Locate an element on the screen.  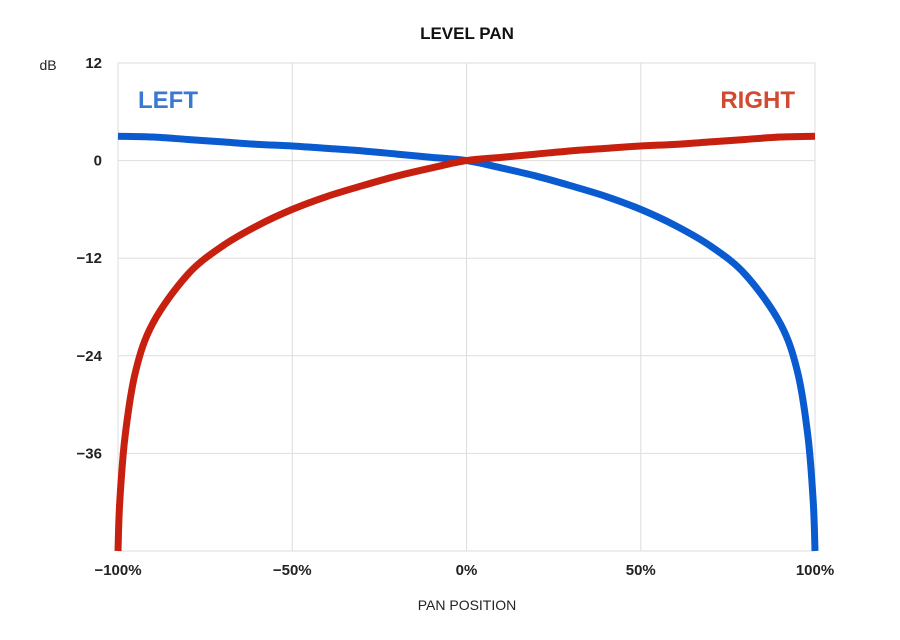
y-tick-label: 12 is located at coordinates (93, 63).